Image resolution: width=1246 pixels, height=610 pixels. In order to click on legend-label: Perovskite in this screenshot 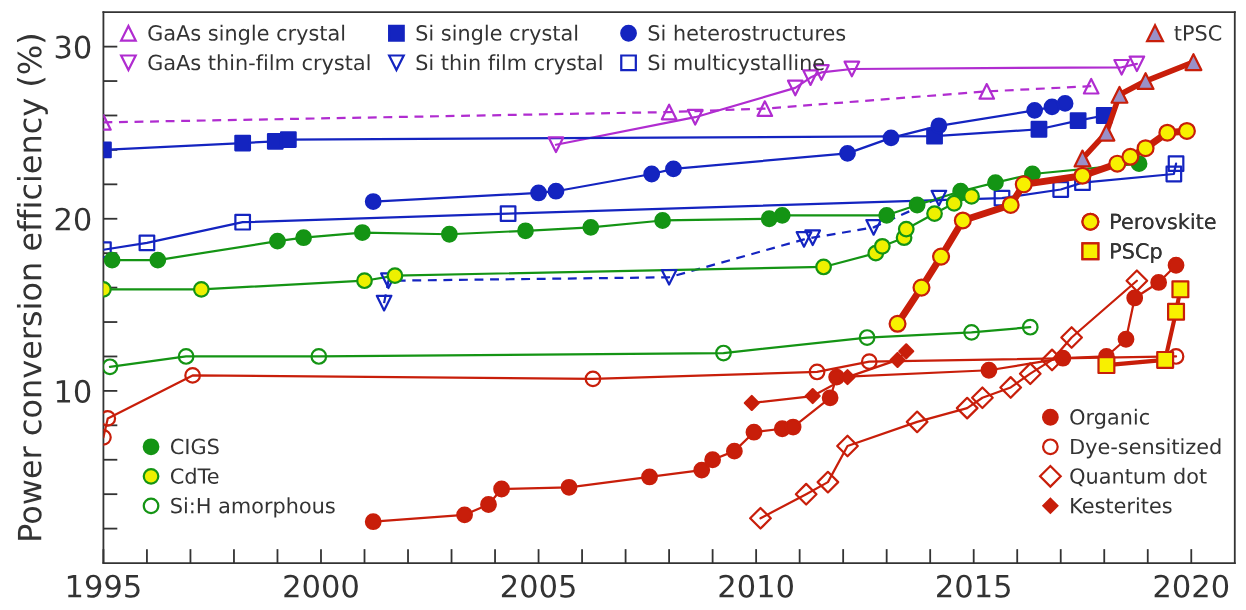, I will do `click(1163, 221)`.